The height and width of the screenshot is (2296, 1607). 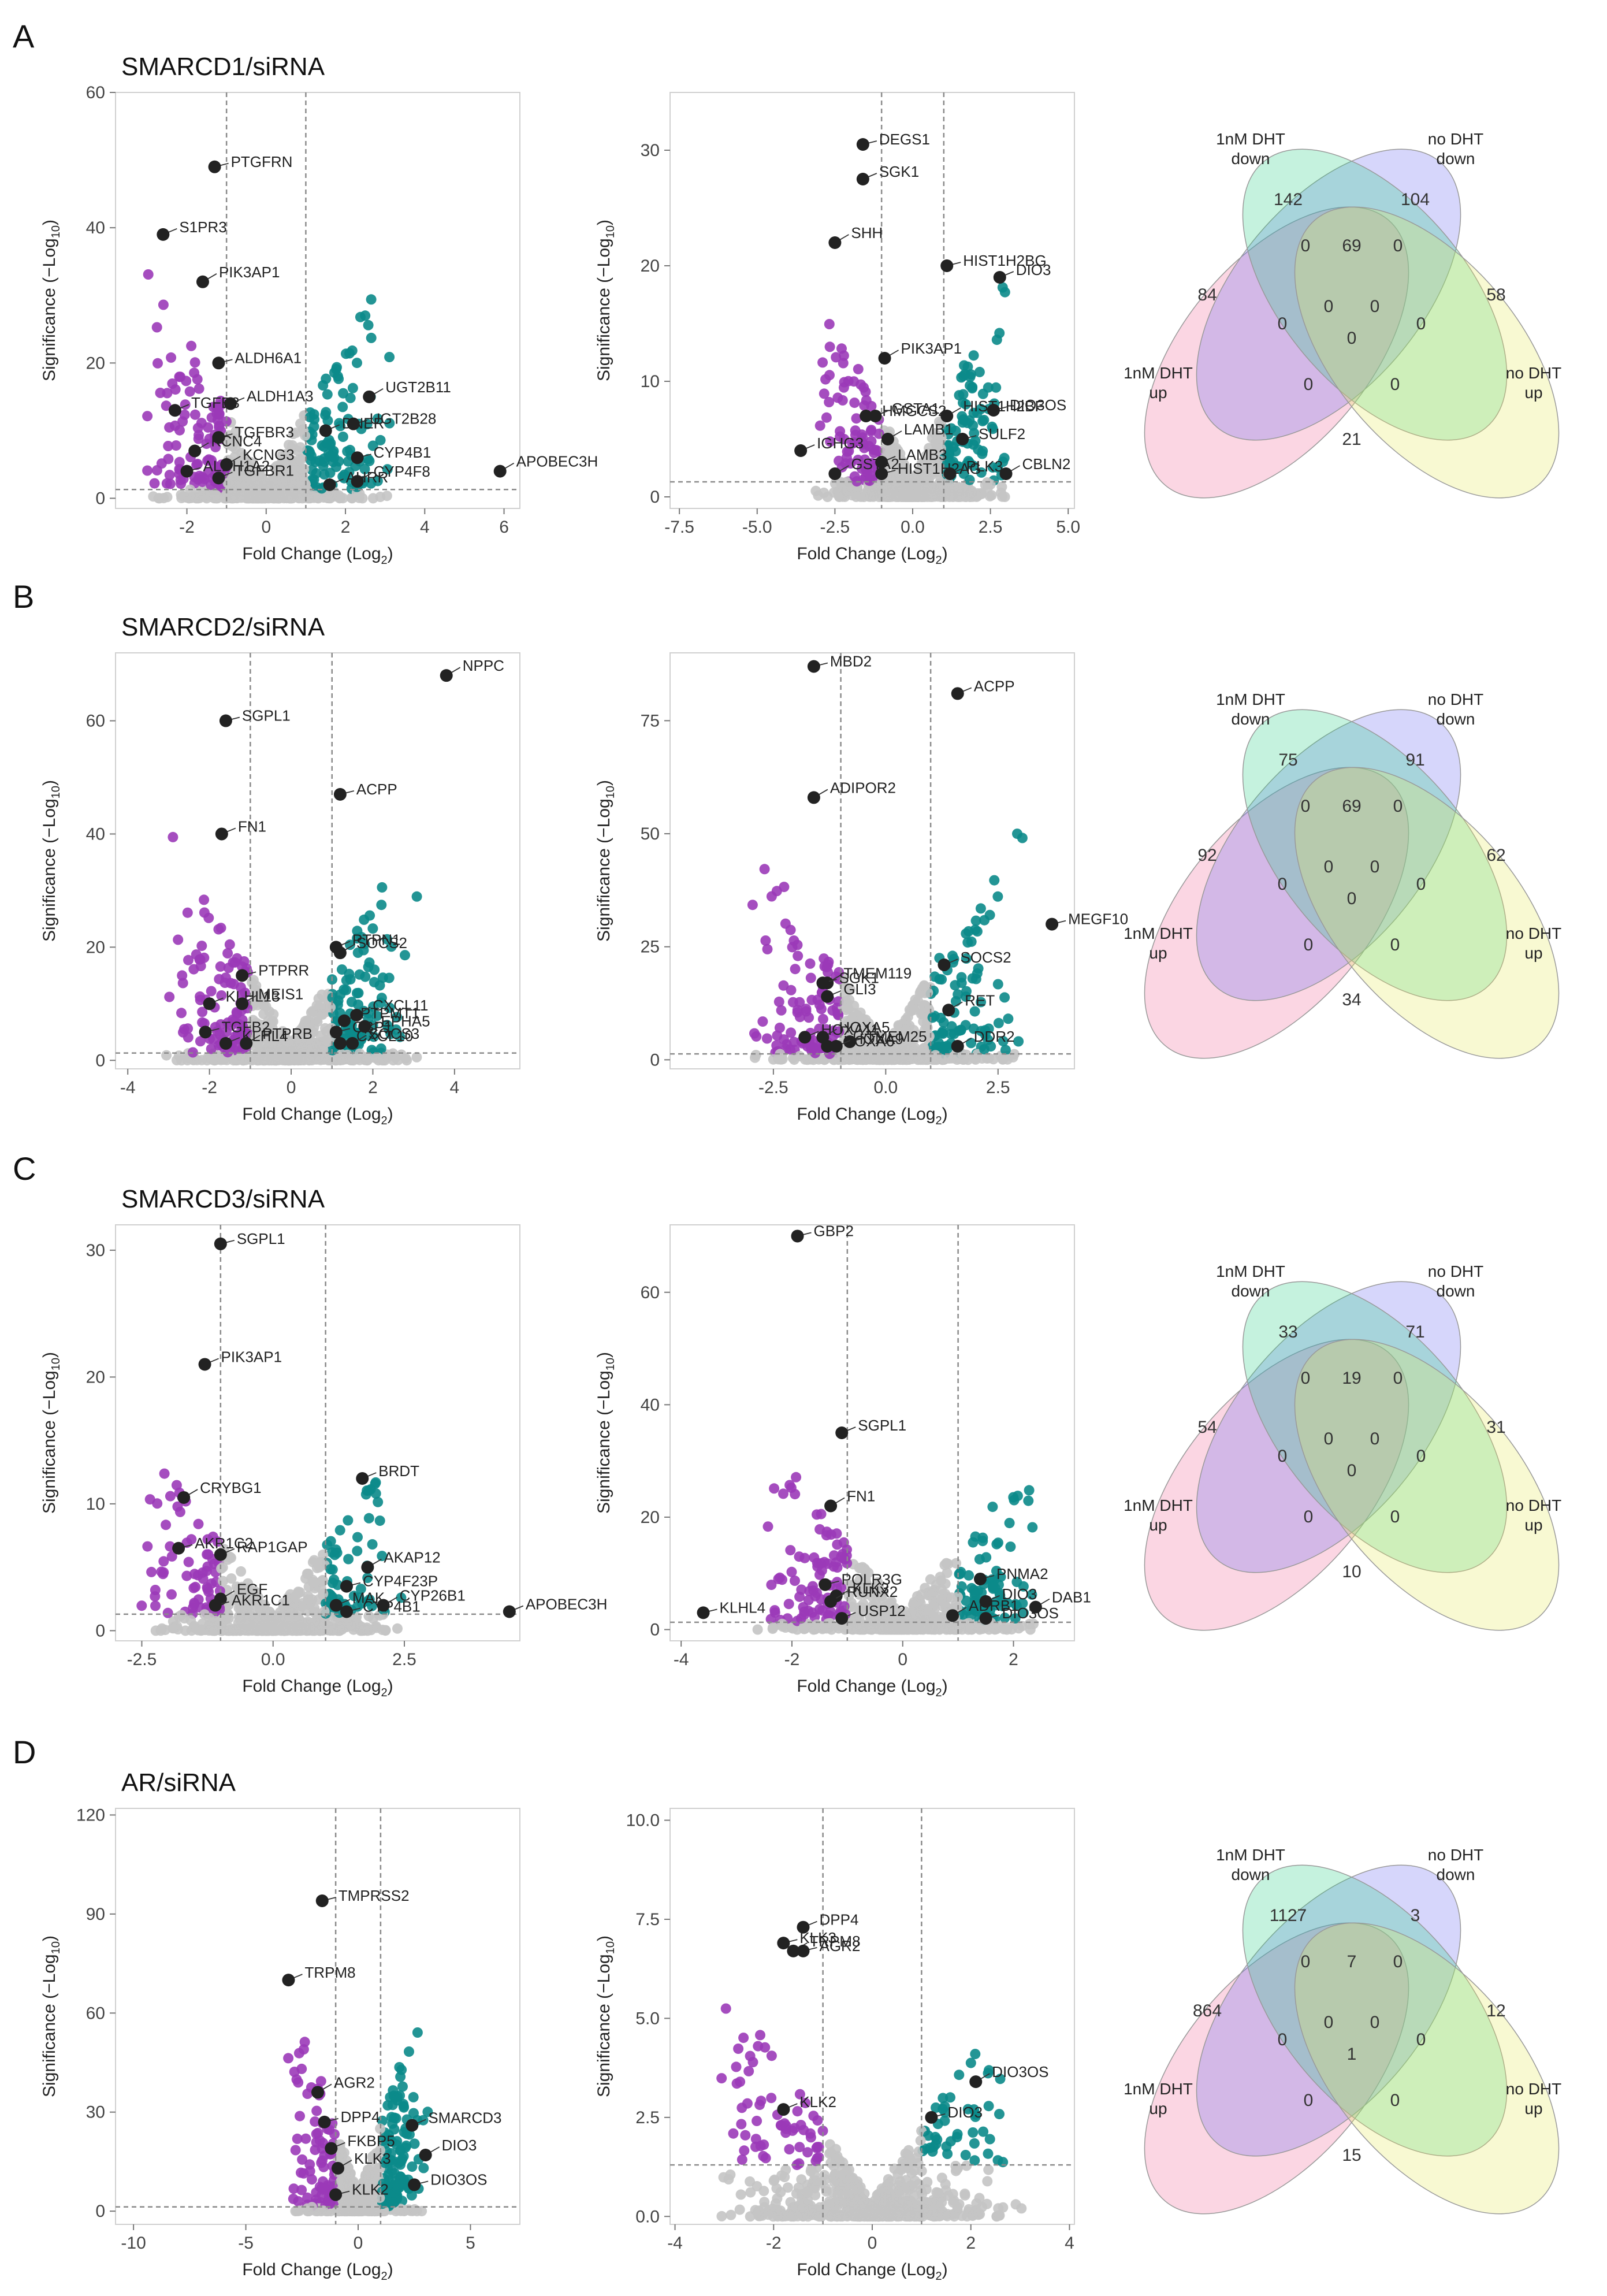 I want to click on x-tick-label: 2.5, so click(x=991, y=527).